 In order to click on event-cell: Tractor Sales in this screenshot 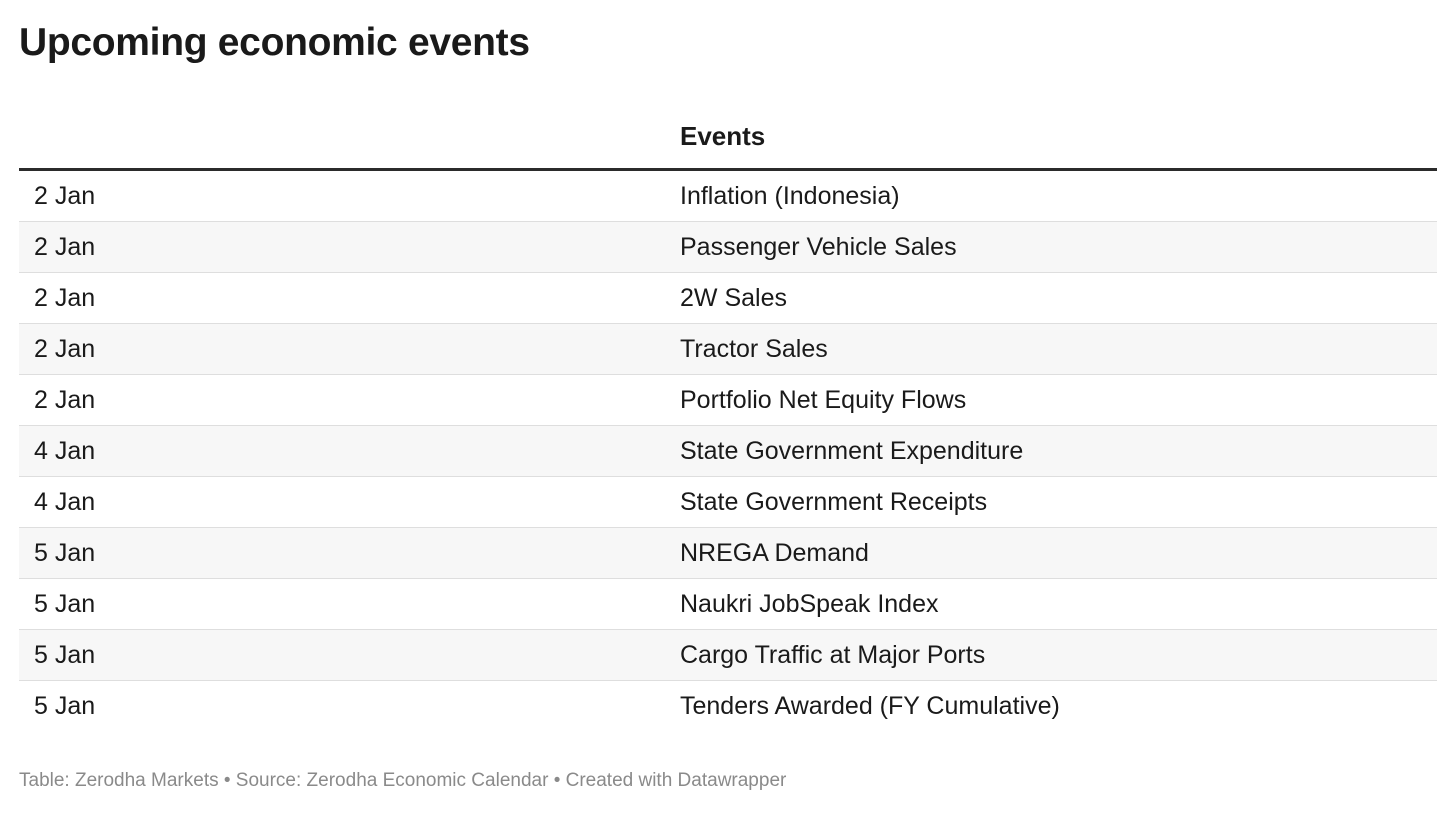, I will do `click(1050, 349)`.